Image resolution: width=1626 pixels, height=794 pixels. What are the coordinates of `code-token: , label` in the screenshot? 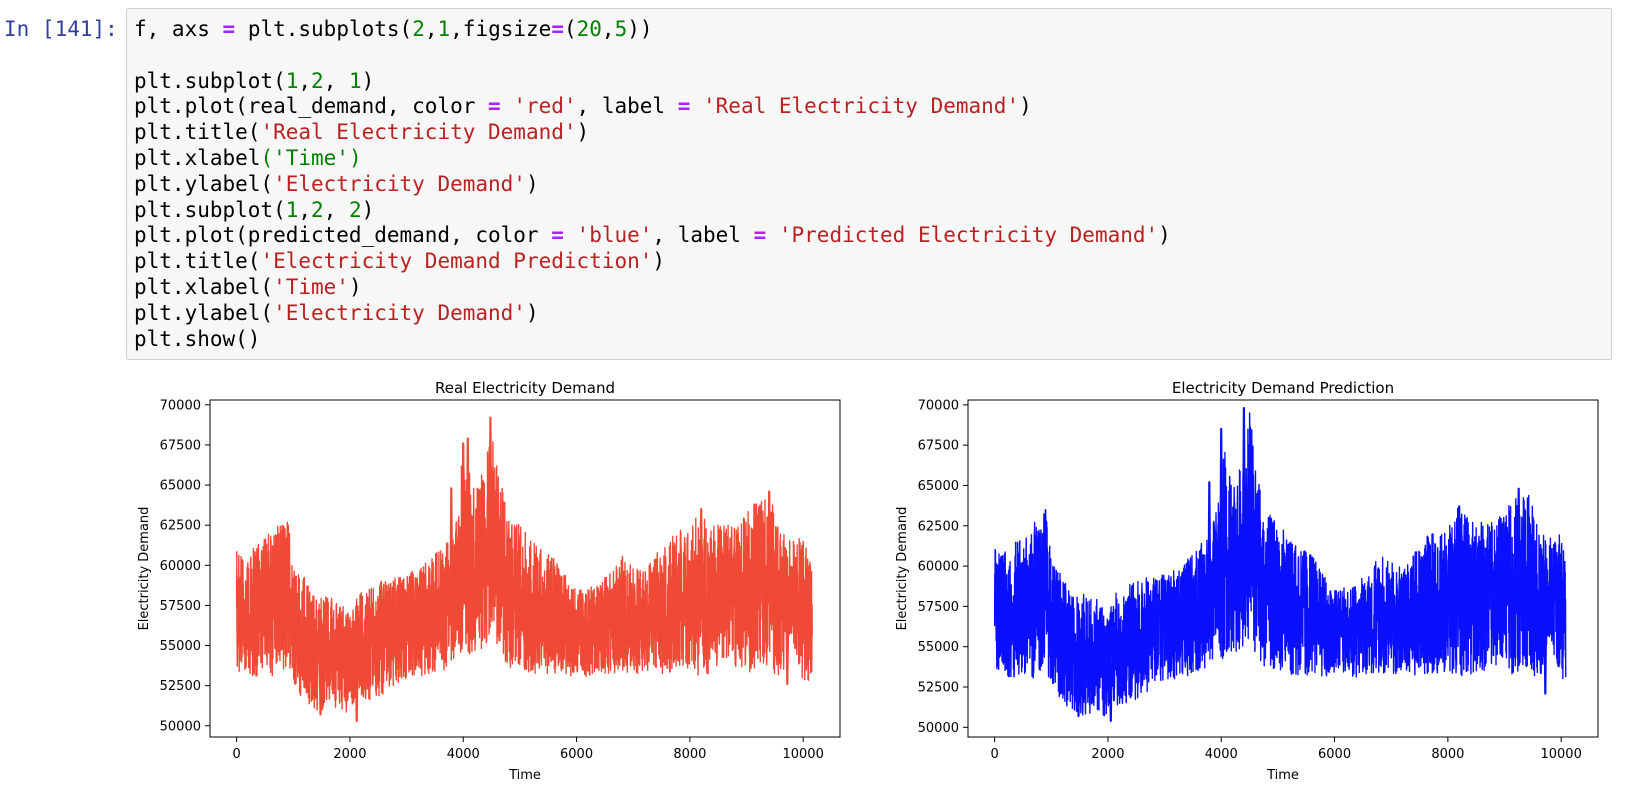 It's located at (703, 235).